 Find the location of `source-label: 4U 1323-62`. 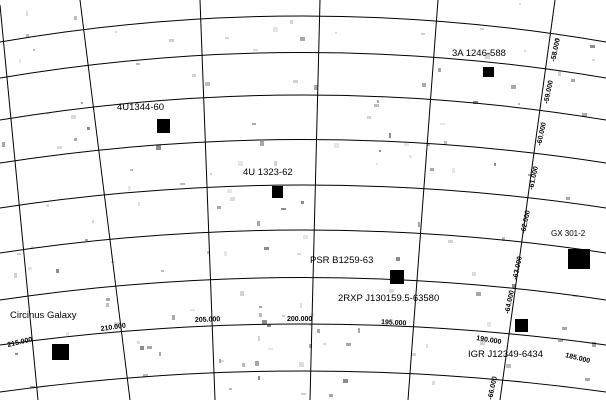

source-label: 4U 1323-62 is located at coordinates (268, 172).